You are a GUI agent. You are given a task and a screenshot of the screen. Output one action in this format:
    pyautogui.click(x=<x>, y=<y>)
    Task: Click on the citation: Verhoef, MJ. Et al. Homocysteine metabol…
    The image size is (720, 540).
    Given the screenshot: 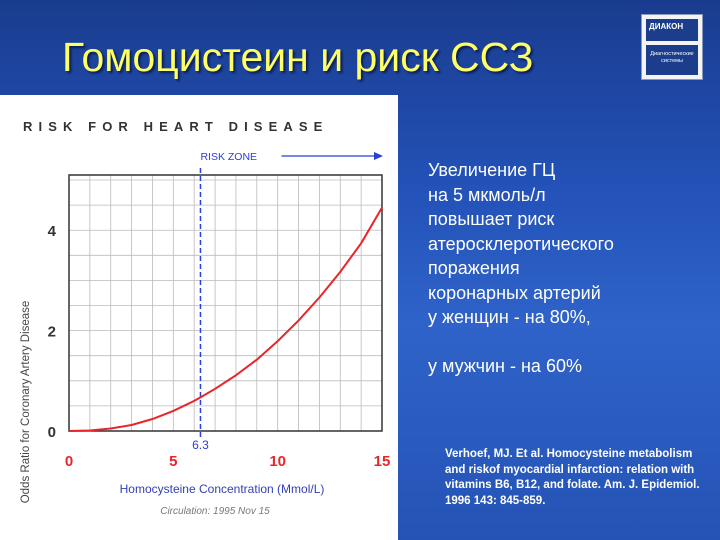 What is the action you would take?
    pyautogui.click(x=572, y=477)
    